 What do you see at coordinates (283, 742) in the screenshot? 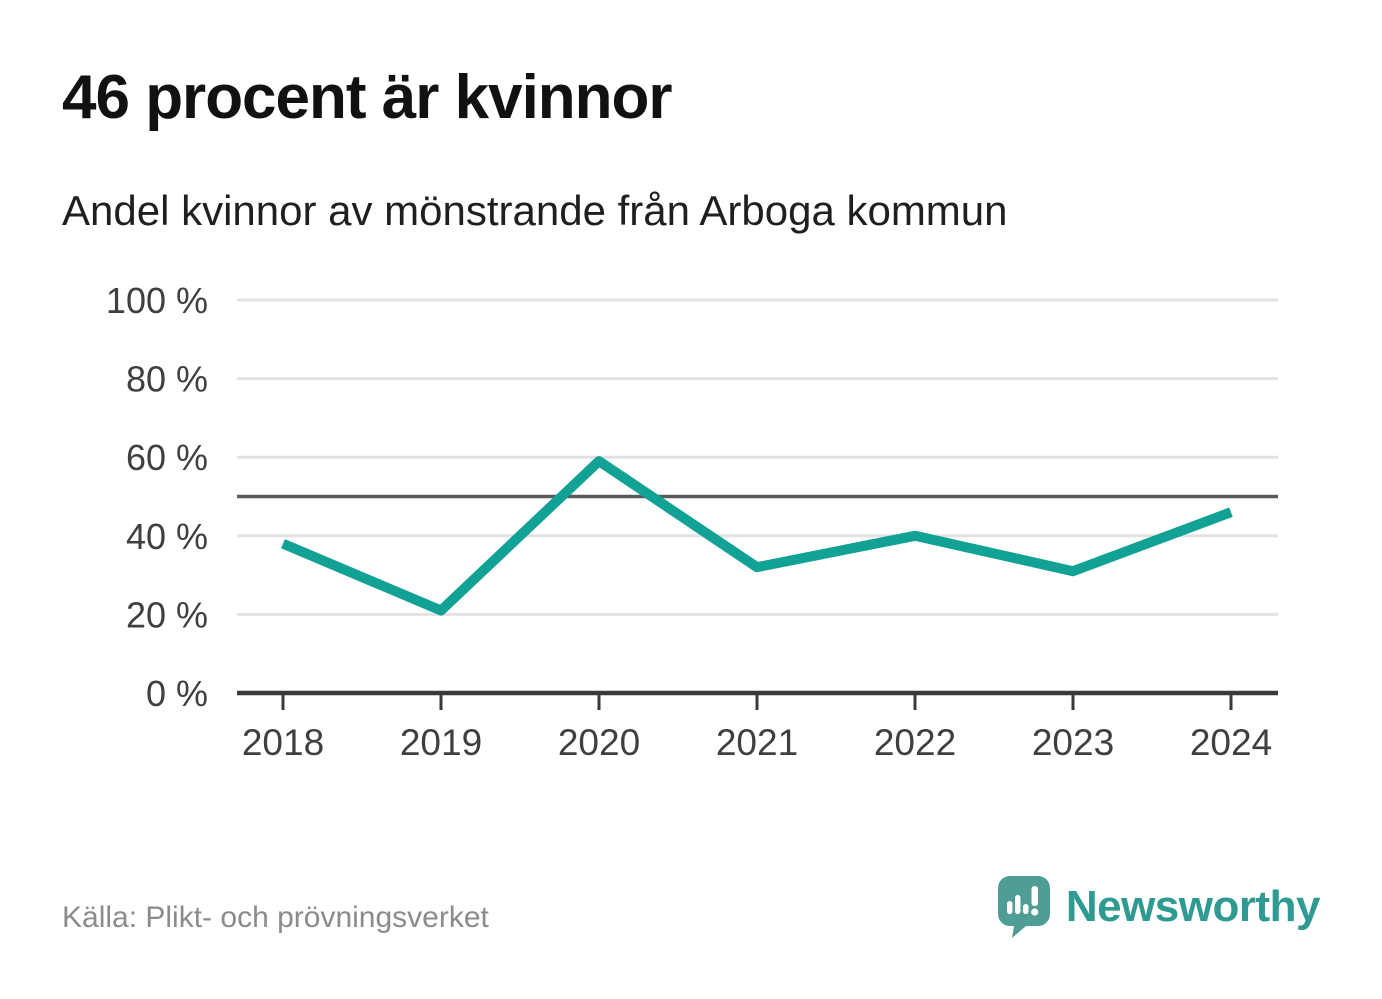
I see `x-tick-label-2018: 2018` at bounding box center [283, 742].